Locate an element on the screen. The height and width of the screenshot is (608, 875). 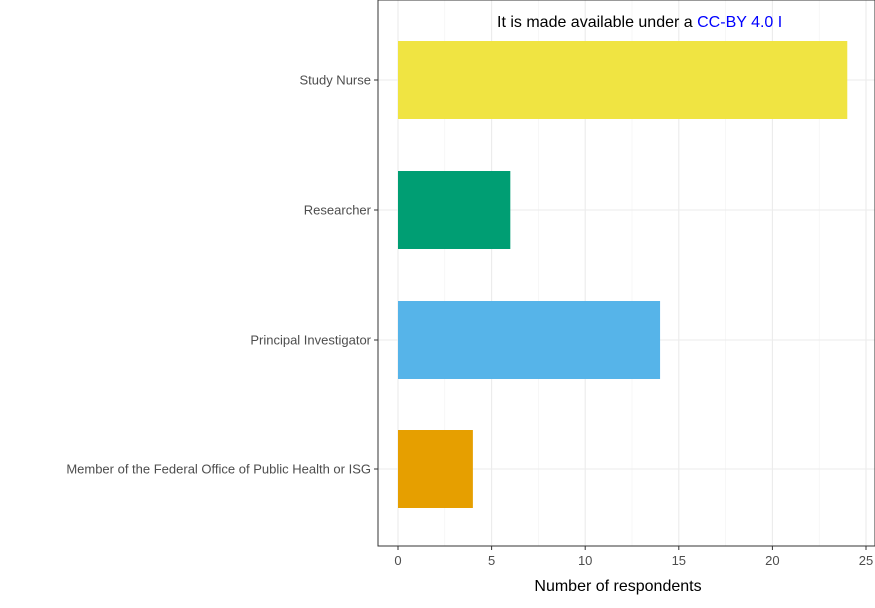
x-axis-title: Number of respondents is located at coordinates (617, 586).